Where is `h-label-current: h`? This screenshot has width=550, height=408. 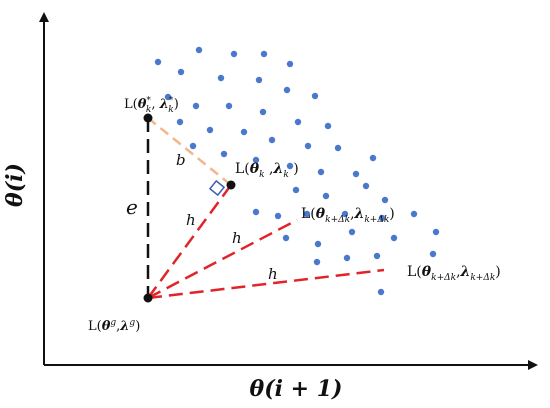 h-label-current: h is located at coordinates (191, 220).